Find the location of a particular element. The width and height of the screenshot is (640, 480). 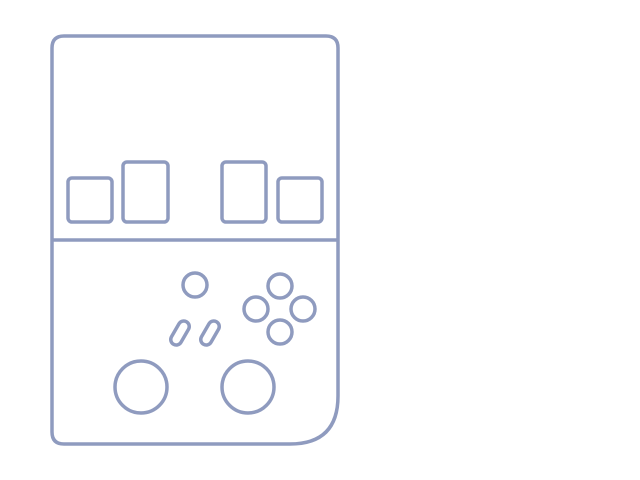

face-button-top is located at coordinates (280, 286).